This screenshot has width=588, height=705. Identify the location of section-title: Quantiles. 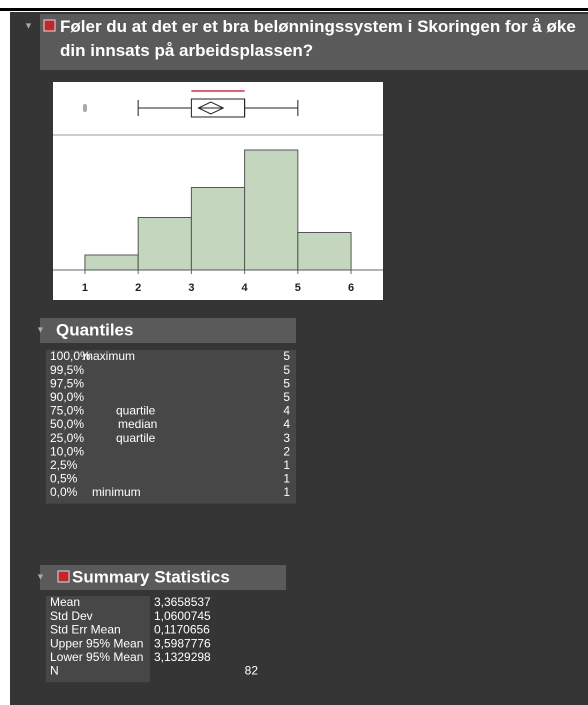
(94, 329).